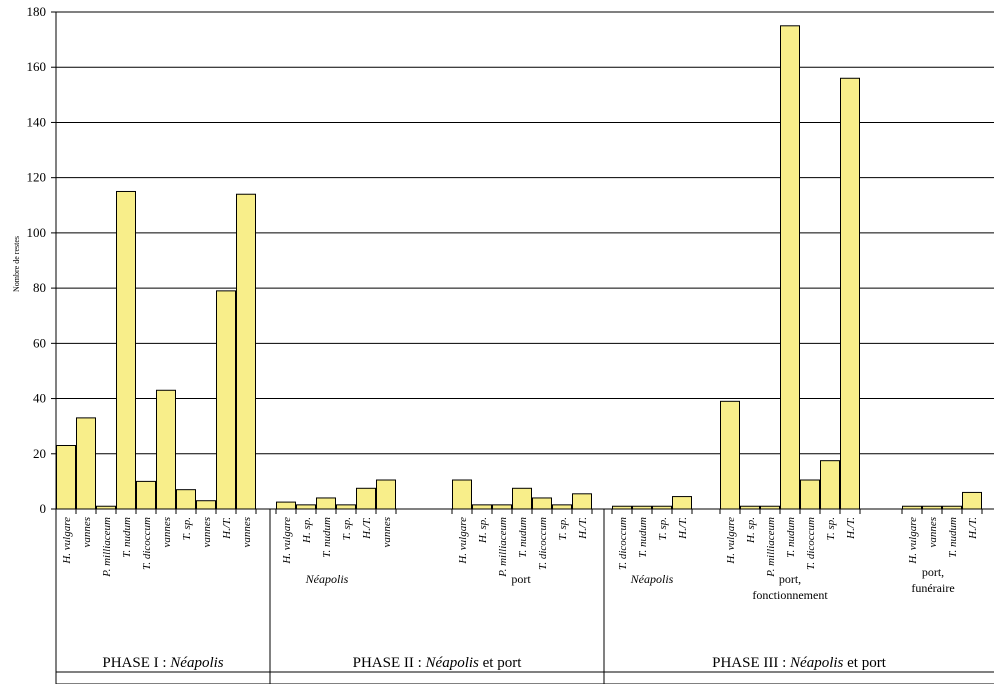  Describe the element at coordinates (37, 11) in the screenshot. I see `y-tick-label: 180` at that location.